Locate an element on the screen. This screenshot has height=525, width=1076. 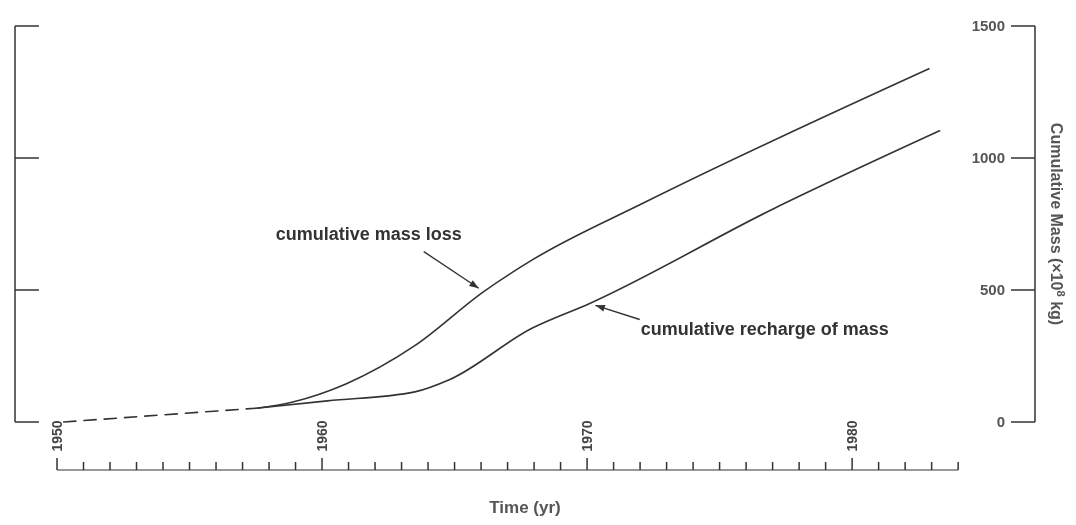
y2-tick-label: 500 is located at coordinates (992, 289).